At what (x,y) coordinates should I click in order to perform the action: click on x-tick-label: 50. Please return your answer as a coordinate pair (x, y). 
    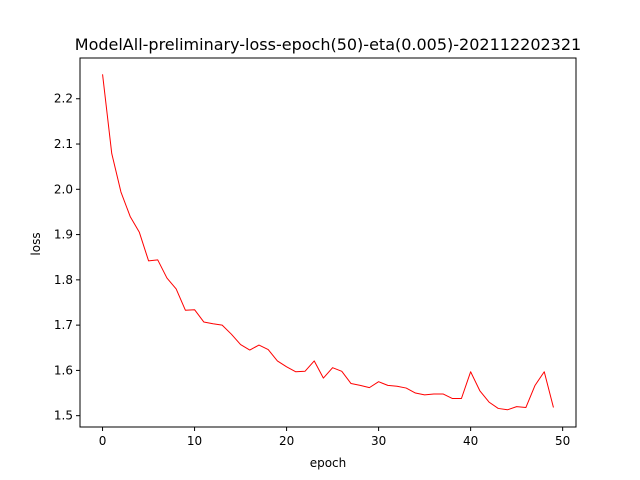
    Looking at the image, I should click on (562, 441).